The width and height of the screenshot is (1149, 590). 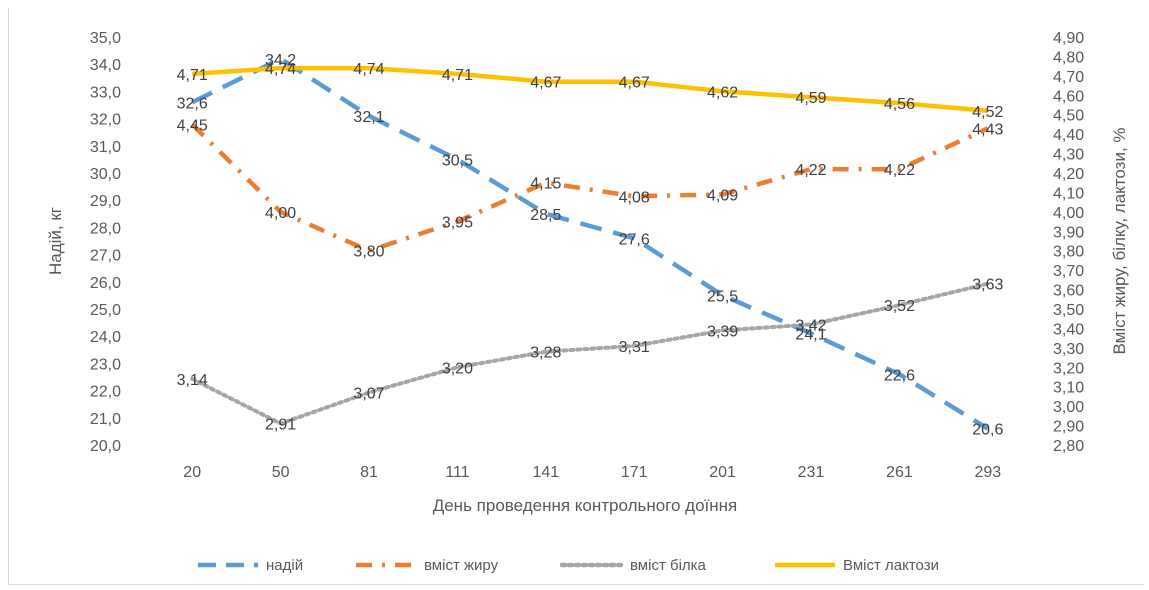 What do you see at coordinates (1068, 135) in the screenshot?
I see `right-axis-tick-label: 4,40` at bounding box center [1068, 135].